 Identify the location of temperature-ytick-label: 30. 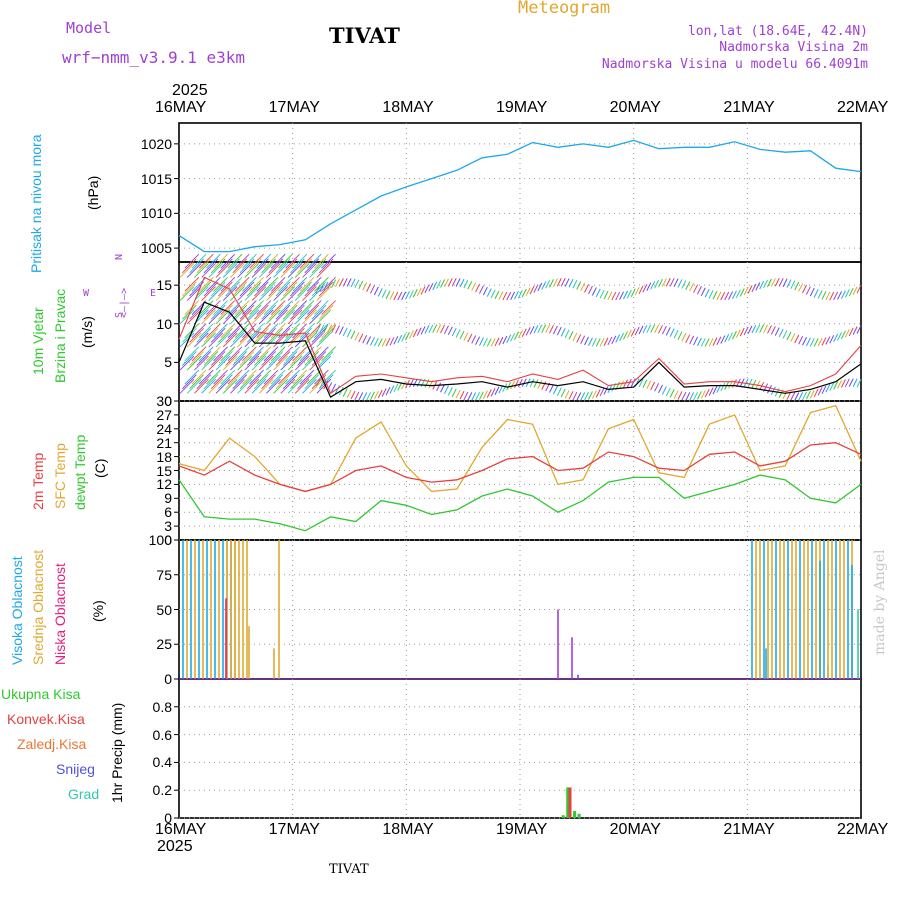
(164, 401).